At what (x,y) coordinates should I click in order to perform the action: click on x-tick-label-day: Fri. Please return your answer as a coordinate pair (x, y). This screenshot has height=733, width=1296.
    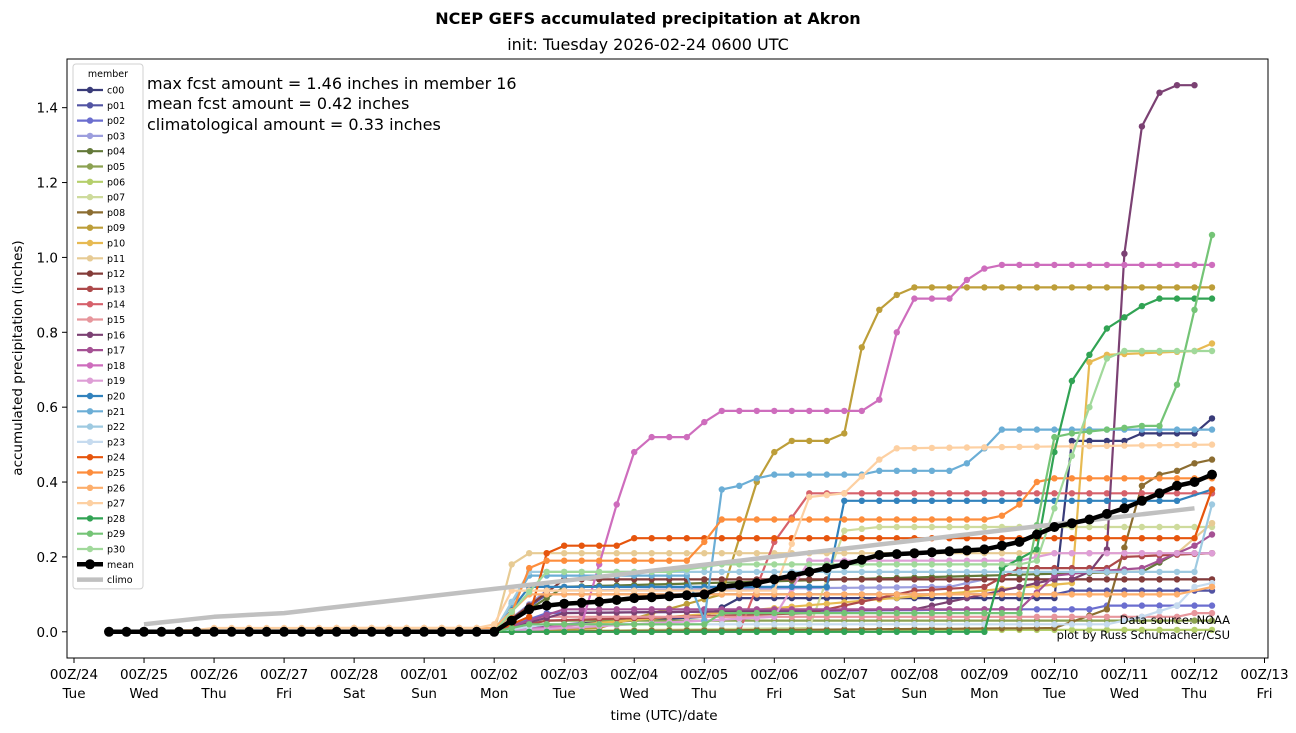
    Looking at the image, I should click on (774, 694).